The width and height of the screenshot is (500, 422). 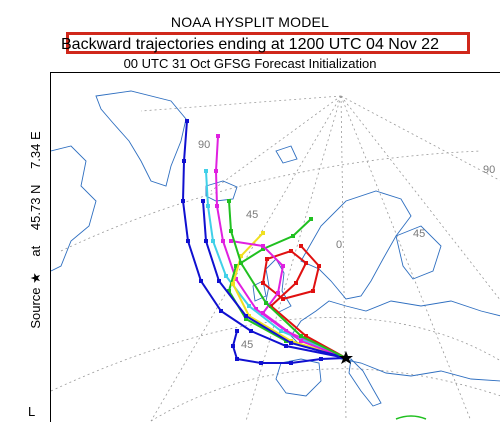 What do you see at coordinates (74, 208) in the screenshot?
I see `canada-coast` at bounding box center [74, 208].